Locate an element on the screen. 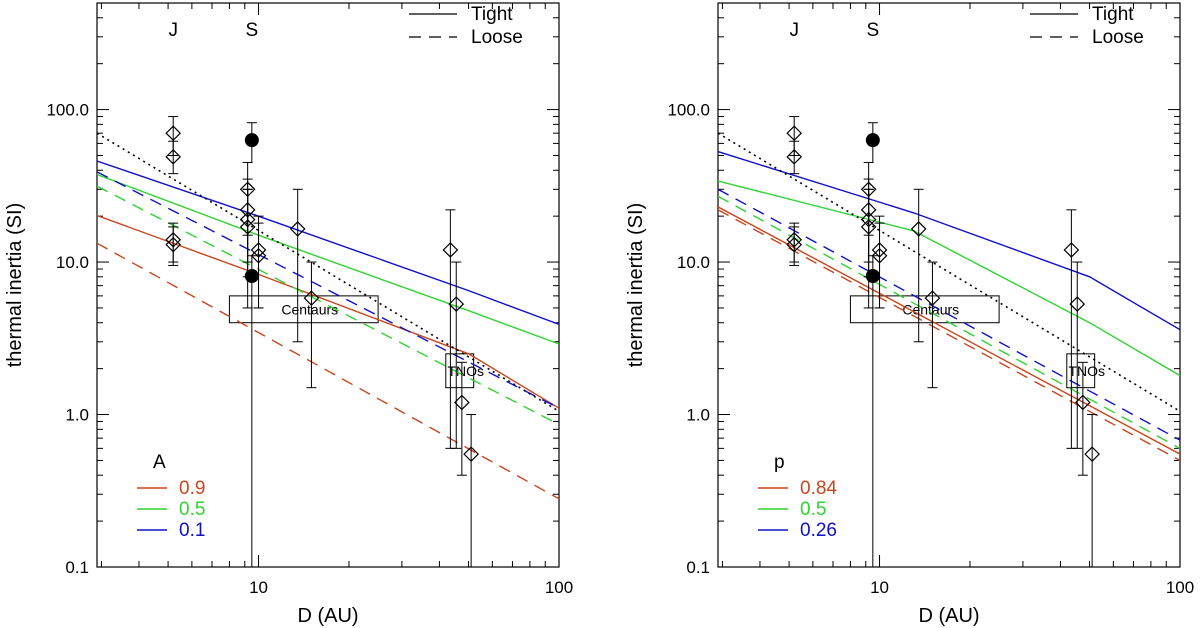 Image resolution: width=1200 pixels, height=628 pixels. param-legend-label: 0.1 is located at coordinates (192, 530).